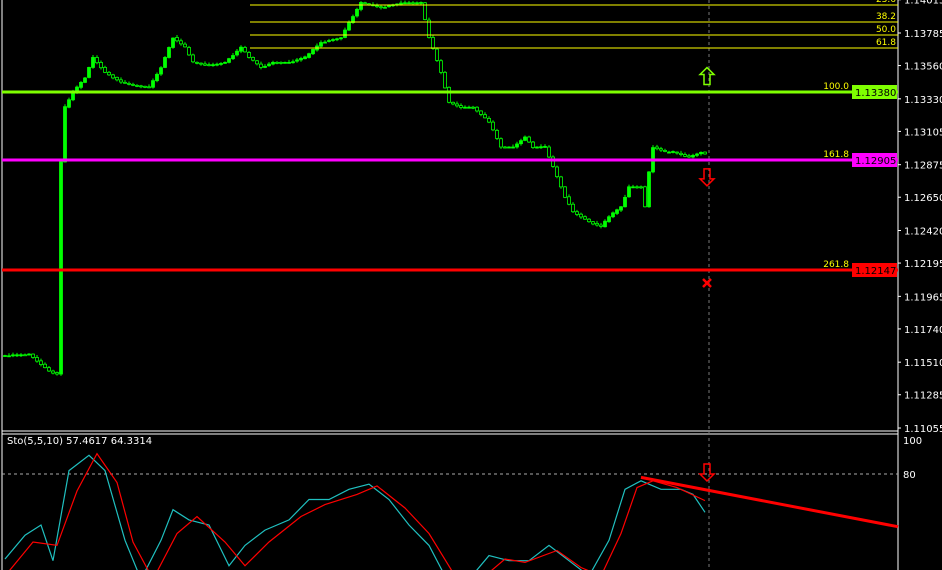  Describe the element at coordinates (923, 132) in the screenshot. I see `price-tick-label: 1.13105` at that location.